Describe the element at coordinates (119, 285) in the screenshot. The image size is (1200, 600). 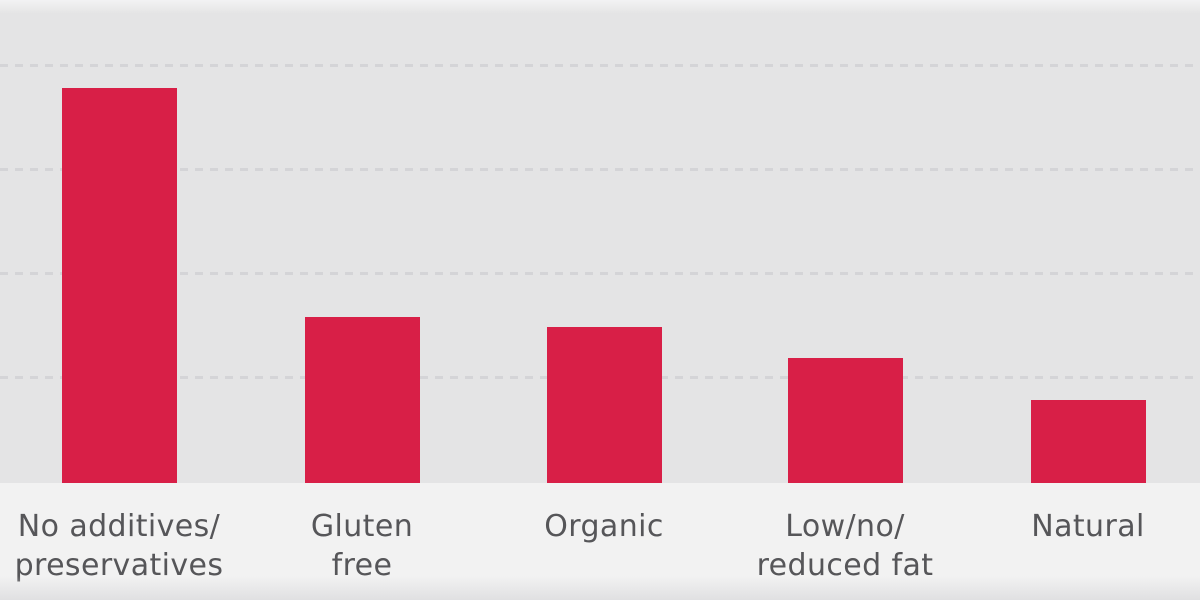
I see `bar-no-additives-preservatives` at that location.